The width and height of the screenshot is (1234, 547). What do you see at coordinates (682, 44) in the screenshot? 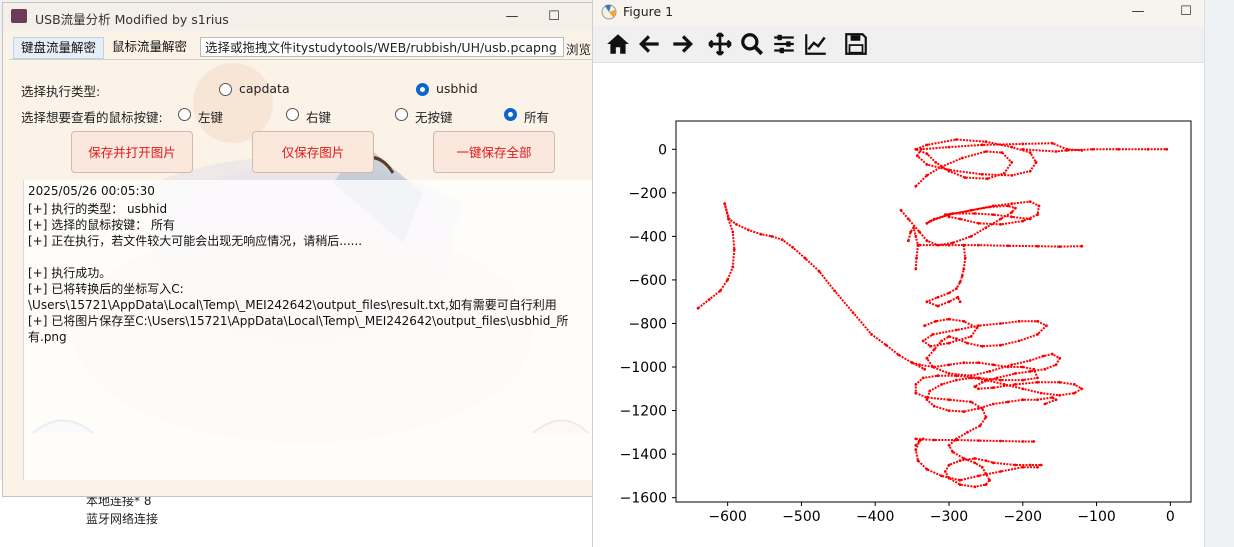
I see `forward-icon` at bounding box center [682, 44].